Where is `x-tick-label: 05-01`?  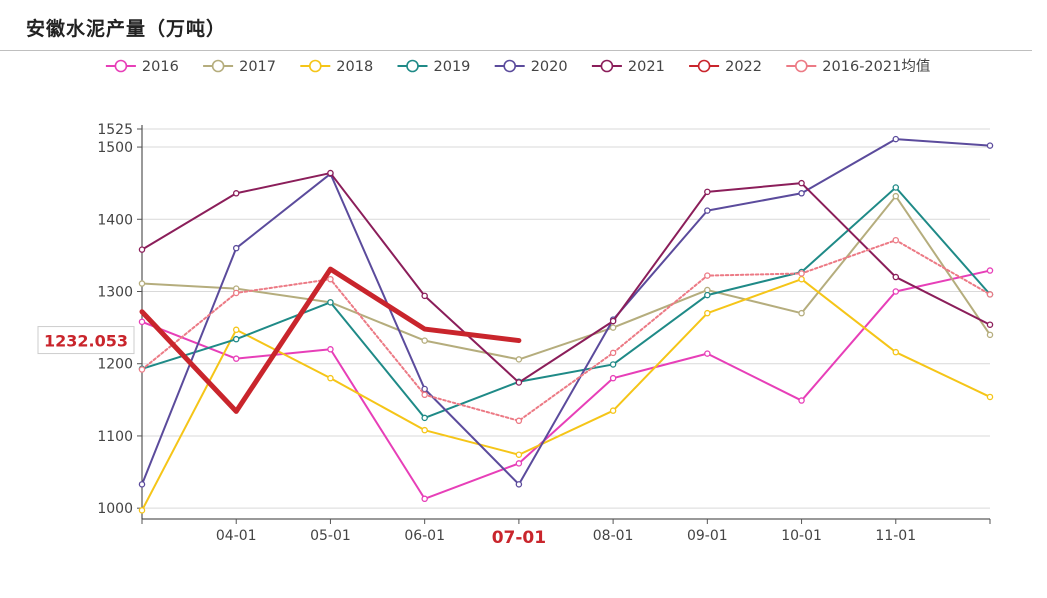
x-tick-label: 05-01 is located at coordinates (330, 536).